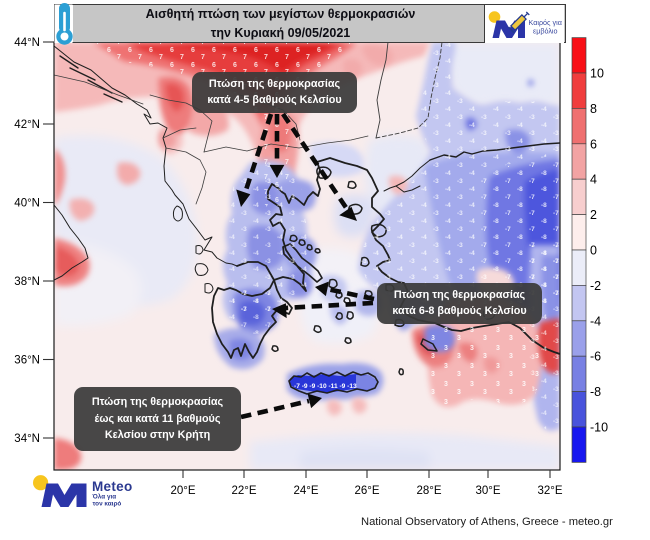 This screenshot has height=540, width=650. I want to click on svg-text: 22°E, so click(243, 491).